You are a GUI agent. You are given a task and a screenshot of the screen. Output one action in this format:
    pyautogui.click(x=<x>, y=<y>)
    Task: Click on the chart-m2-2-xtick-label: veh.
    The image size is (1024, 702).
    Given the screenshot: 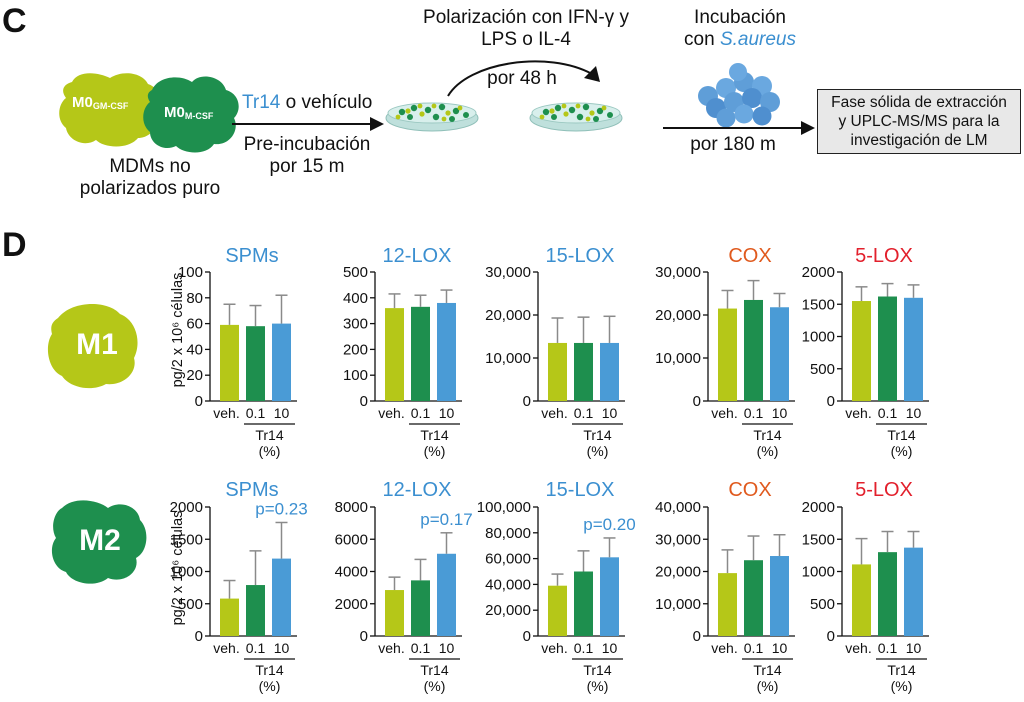 What is the action you would take?
    pyautogui.click(x=391, y=648)
    